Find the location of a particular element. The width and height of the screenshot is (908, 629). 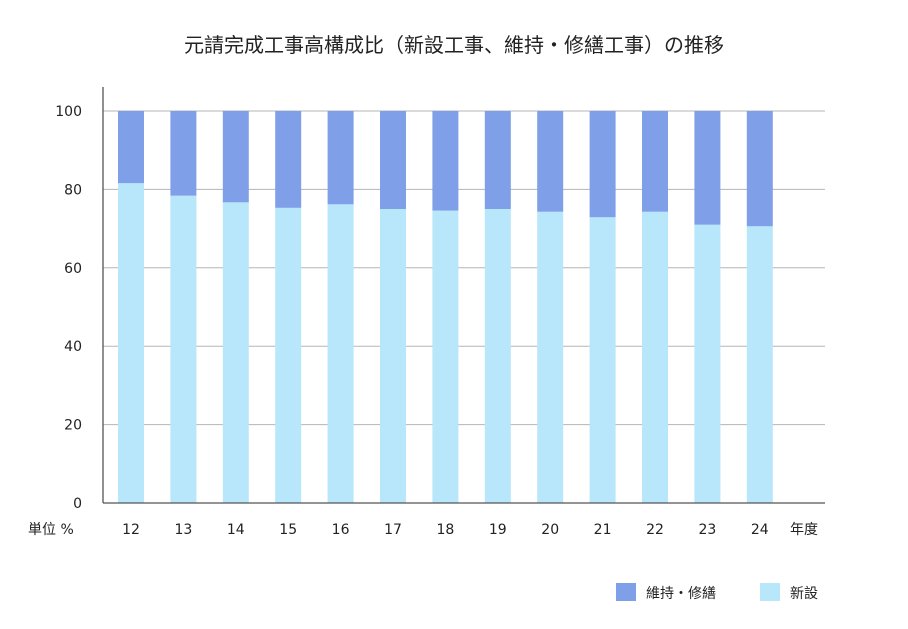

chart-title: 元請完成工事高構成比（新設工事、維持・修繕工事）の推移 is located at coordinates (454, 45).